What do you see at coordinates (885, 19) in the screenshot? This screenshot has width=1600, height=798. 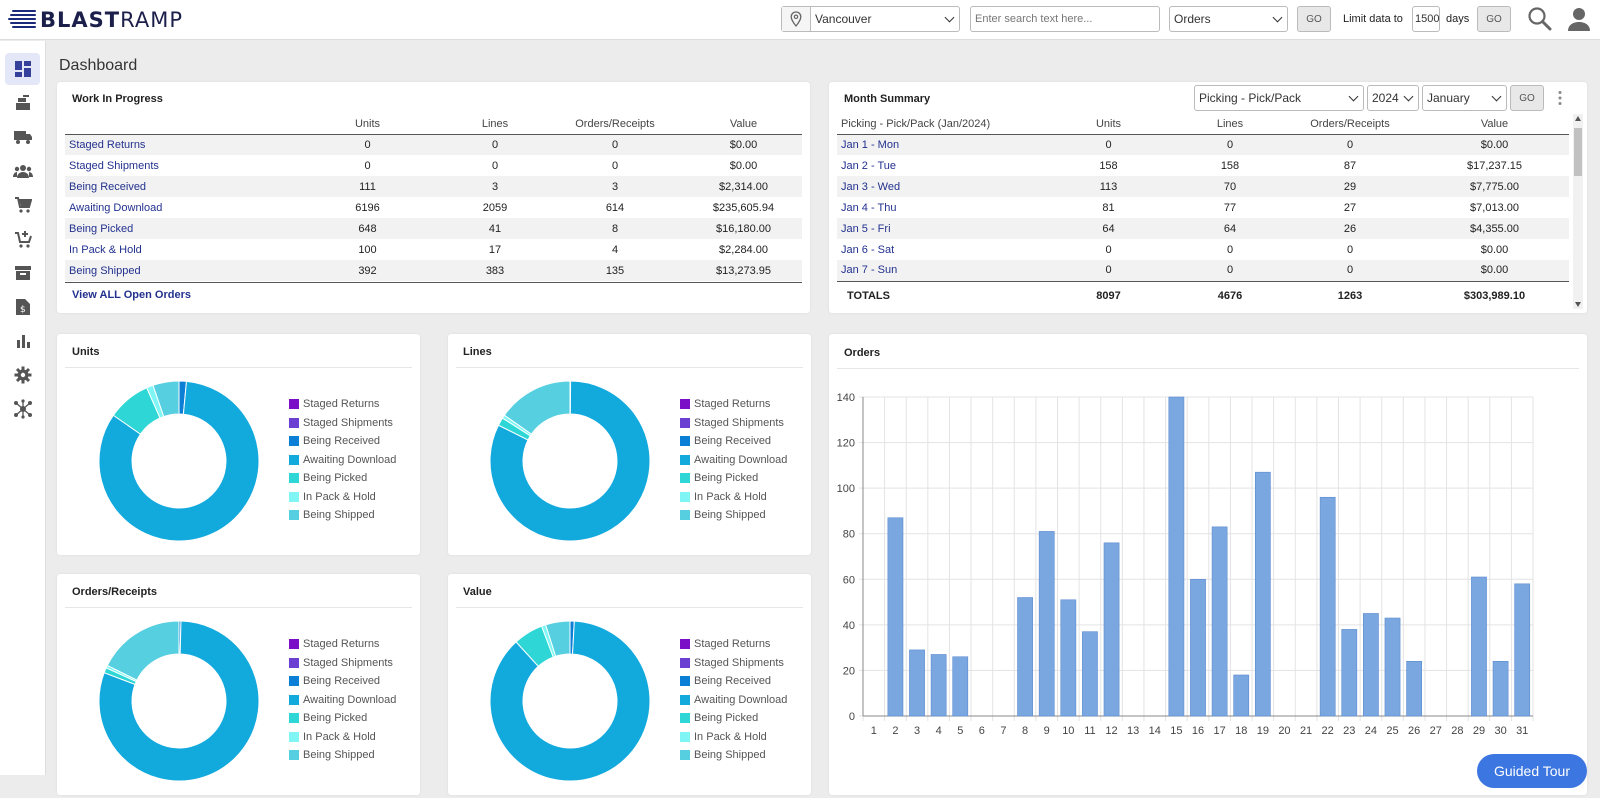 I see `location-select: Vancouver` at bounding box center [885, 19].